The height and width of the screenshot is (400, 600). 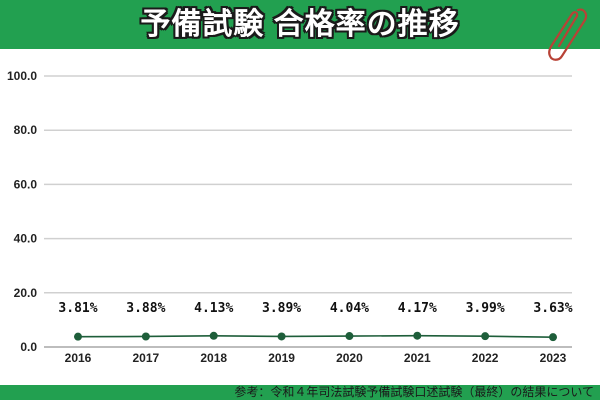 I want to click on y-tick-label: 80.0, so click(x=26, y=130).